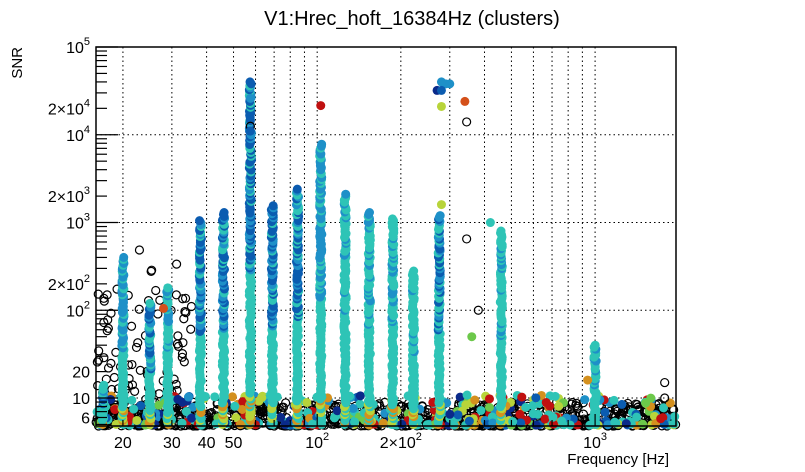  What do you see at coordinates (78, 309) in the screenshot?
I see `y-tick-label: 102` at bounding box center [78, 309].